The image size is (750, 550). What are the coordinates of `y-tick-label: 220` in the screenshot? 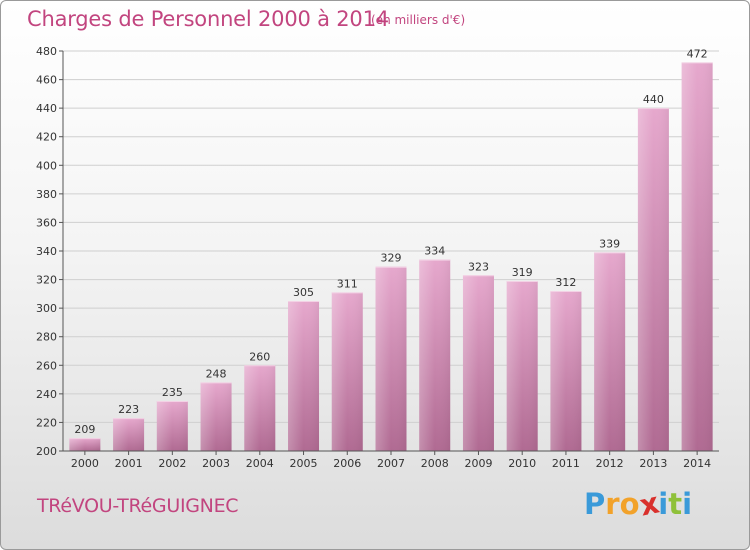 It's located at (46, 422).